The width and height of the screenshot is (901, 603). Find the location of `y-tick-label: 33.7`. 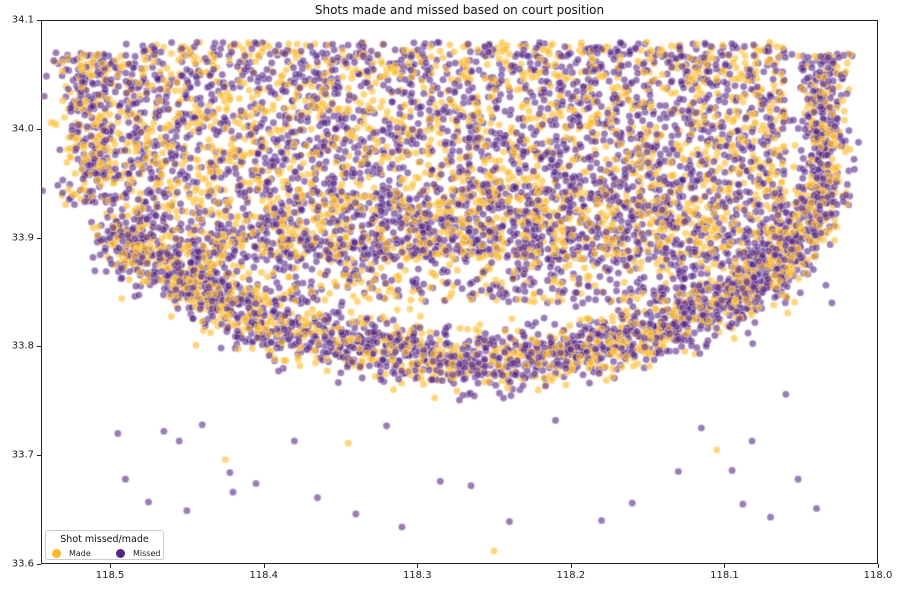

y-tick-label: 33.7 is located at coordinates (22, 455).